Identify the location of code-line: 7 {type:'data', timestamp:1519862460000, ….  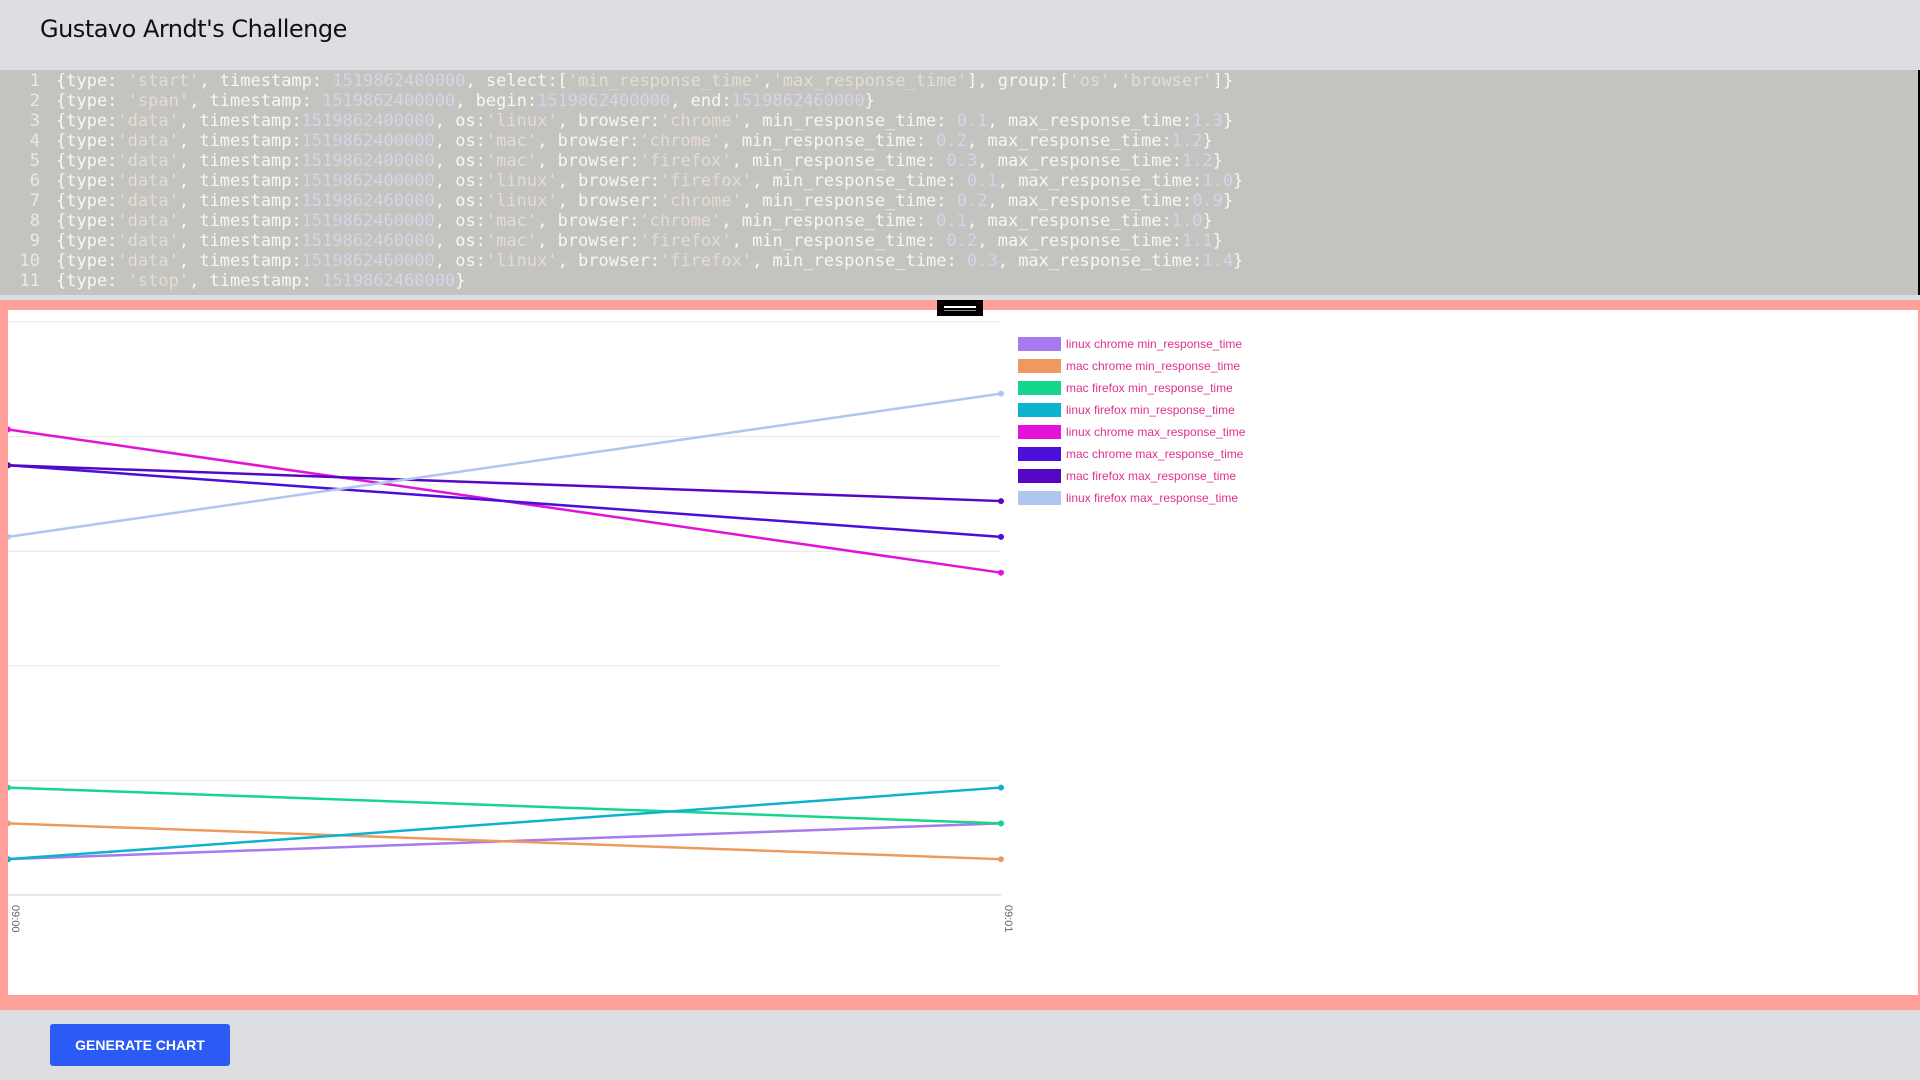
(616, 201).